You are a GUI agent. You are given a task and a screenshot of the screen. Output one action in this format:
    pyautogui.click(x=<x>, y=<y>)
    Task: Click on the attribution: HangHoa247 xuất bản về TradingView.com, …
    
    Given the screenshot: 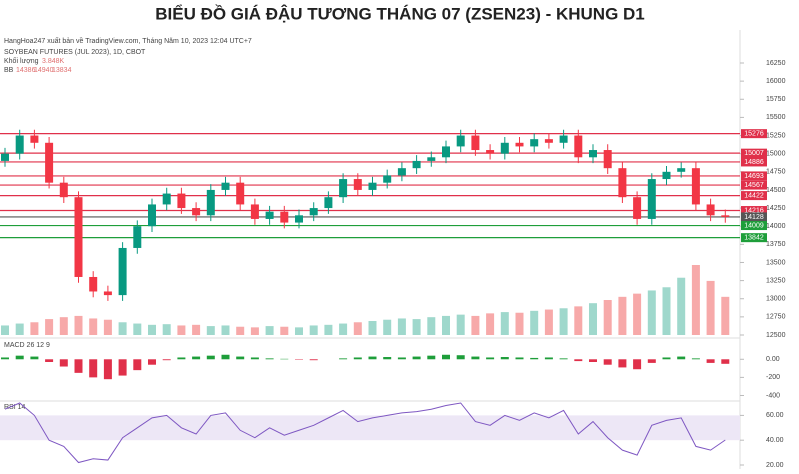 What is the action you would take?
    pyautogui.click(x=128, y=40)
    